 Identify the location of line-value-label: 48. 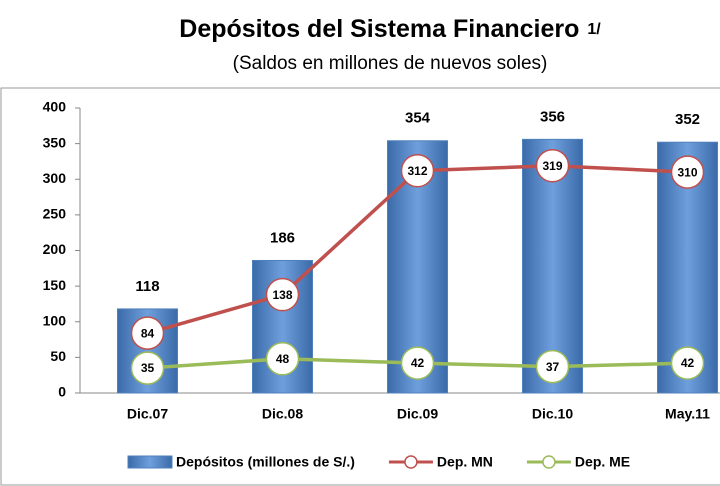
(283, 359).